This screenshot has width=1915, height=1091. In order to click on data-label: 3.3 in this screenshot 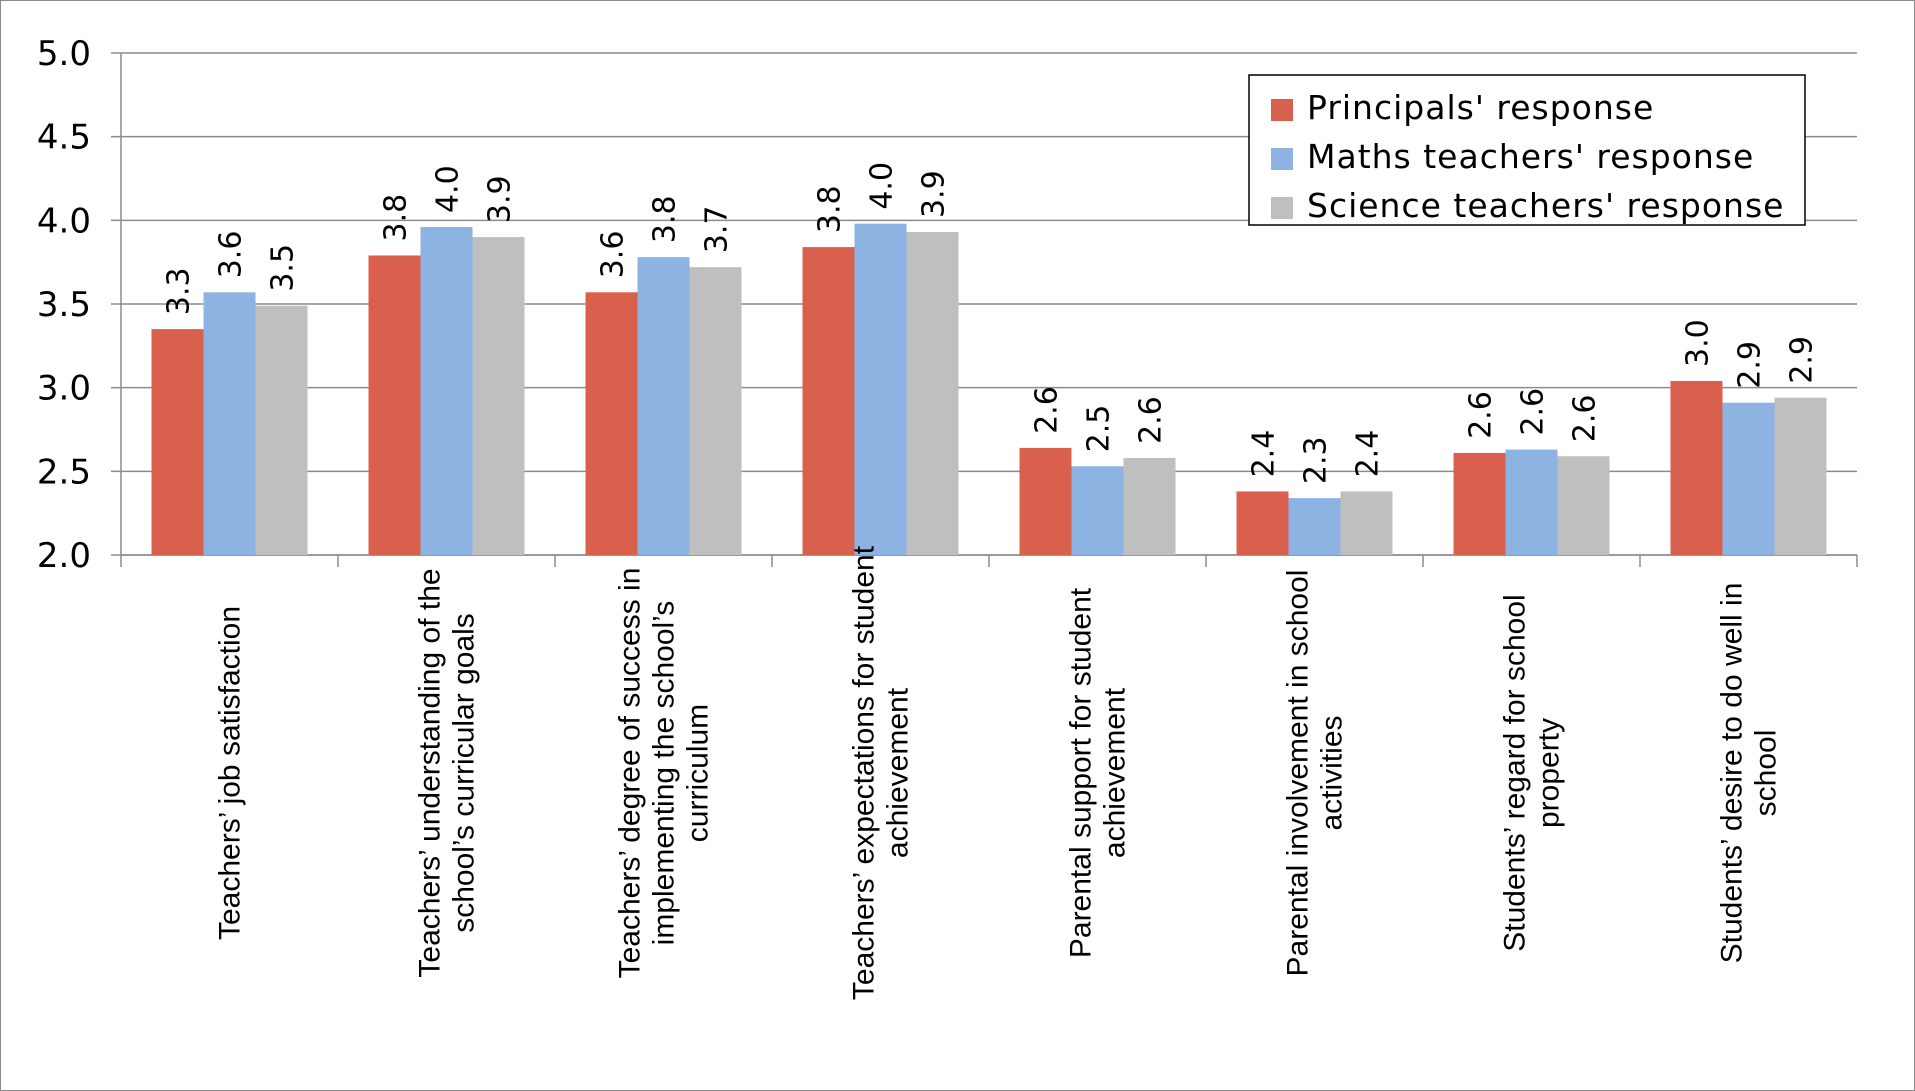, I will do `click(179, 291)`.